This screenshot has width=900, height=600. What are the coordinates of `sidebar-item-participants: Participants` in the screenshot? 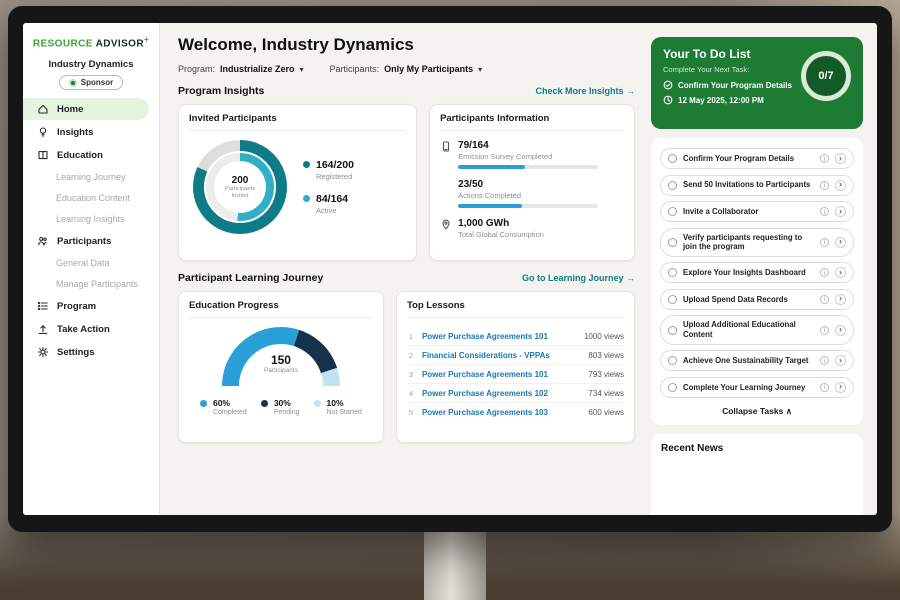 It's located at (86, 241).